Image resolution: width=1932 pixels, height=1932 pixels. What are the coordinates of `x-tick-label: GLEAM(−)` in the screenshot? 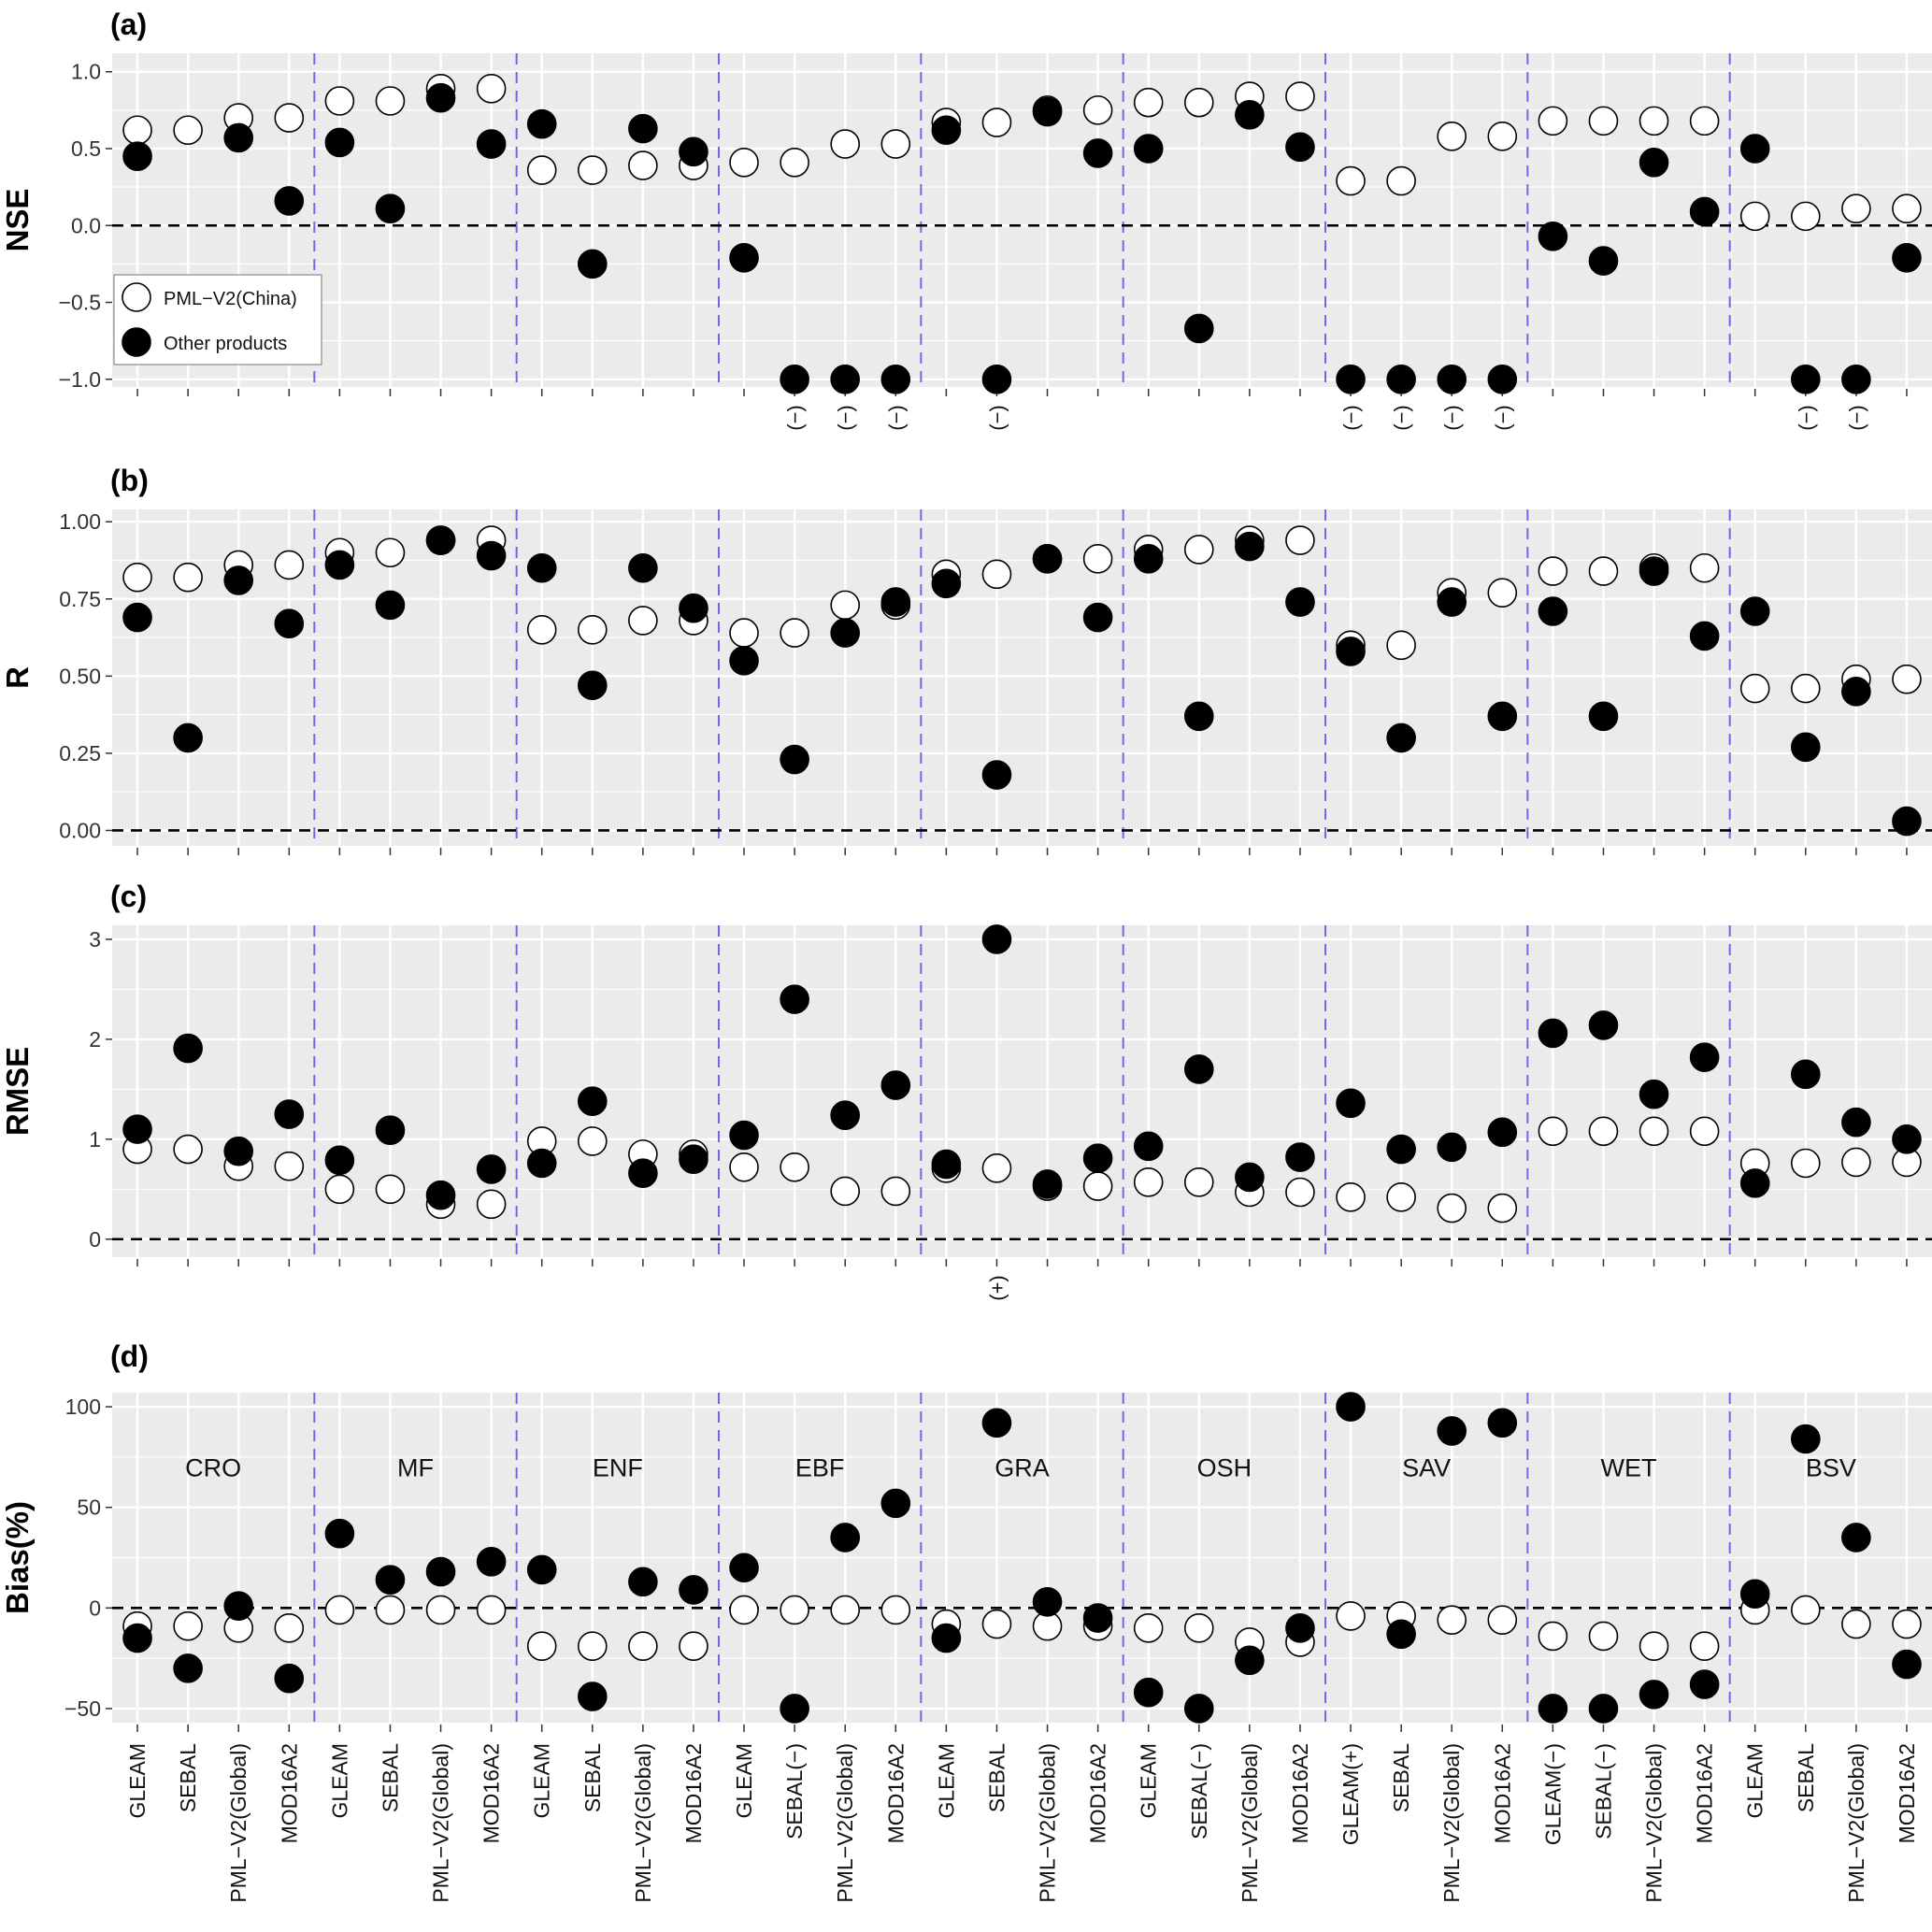 It's located at (1552, 1794).